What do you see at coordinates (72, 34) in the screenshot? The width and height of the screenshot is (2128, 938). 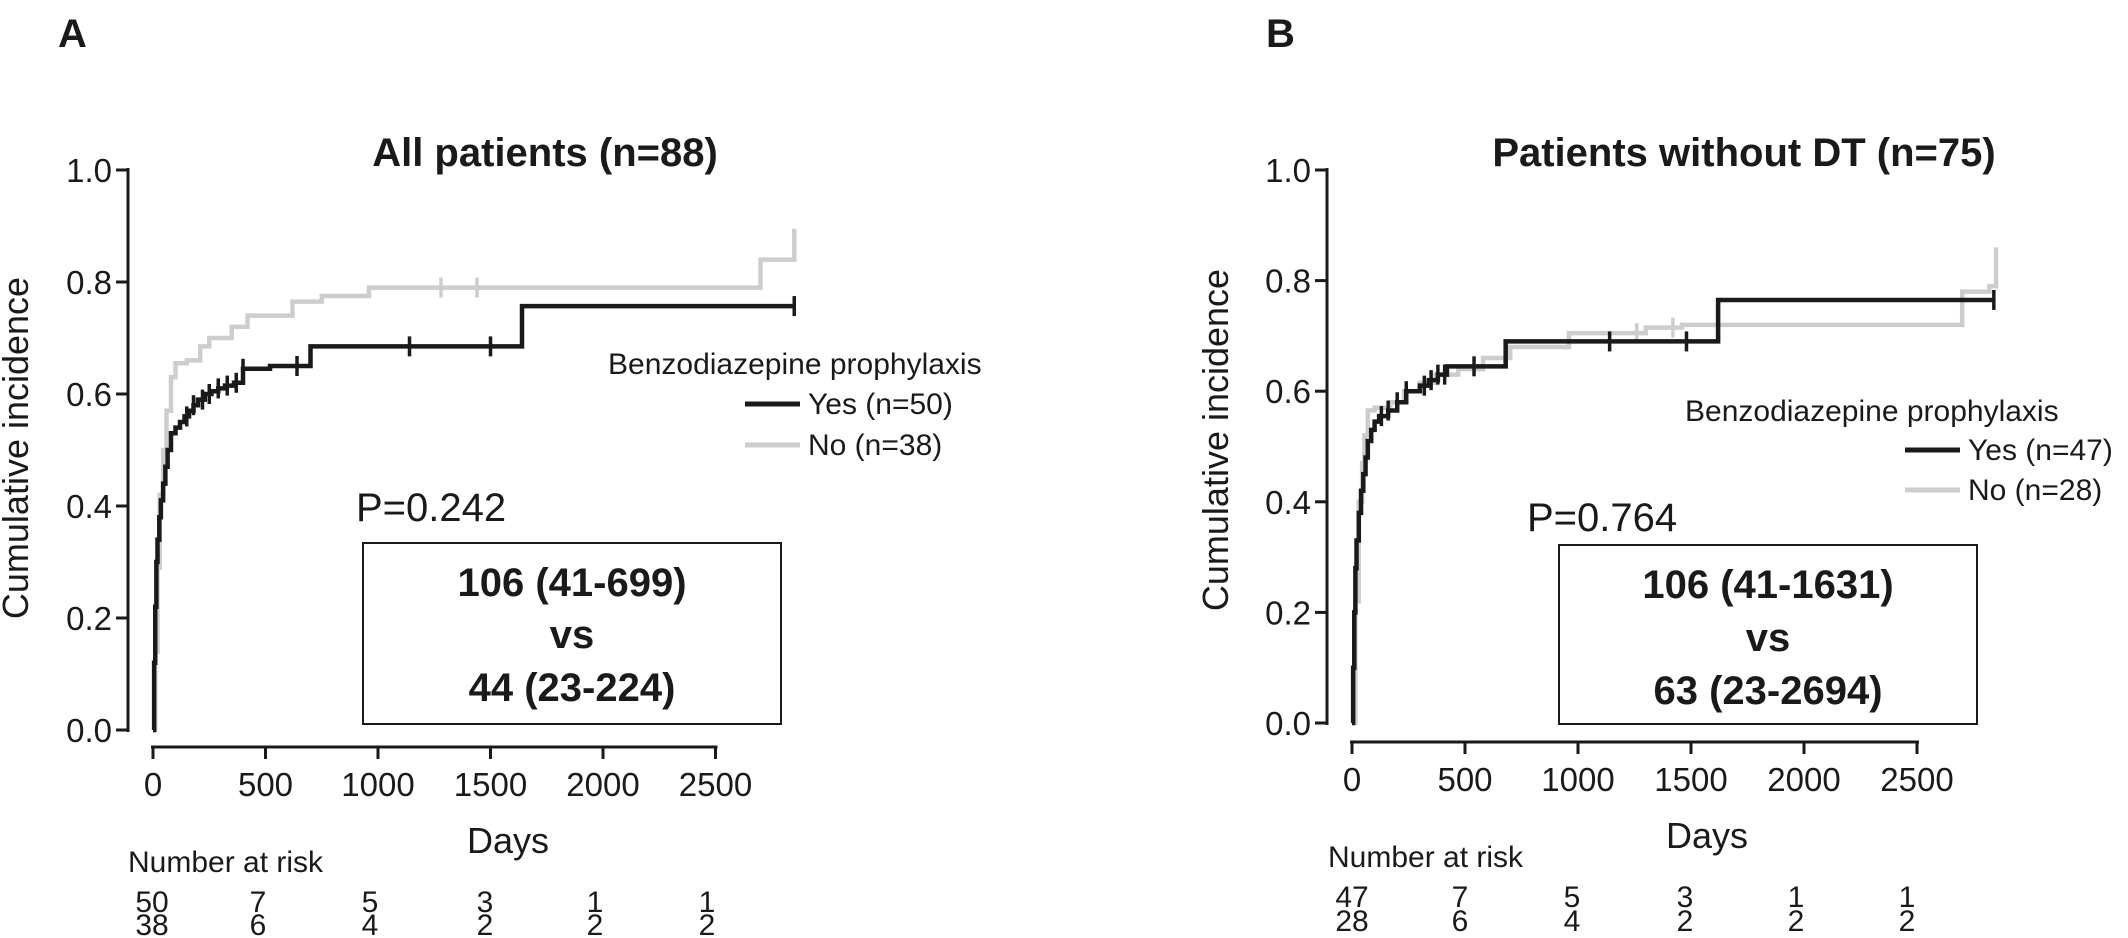 I see `panel-letter: A` at bounding box center [72, 34].